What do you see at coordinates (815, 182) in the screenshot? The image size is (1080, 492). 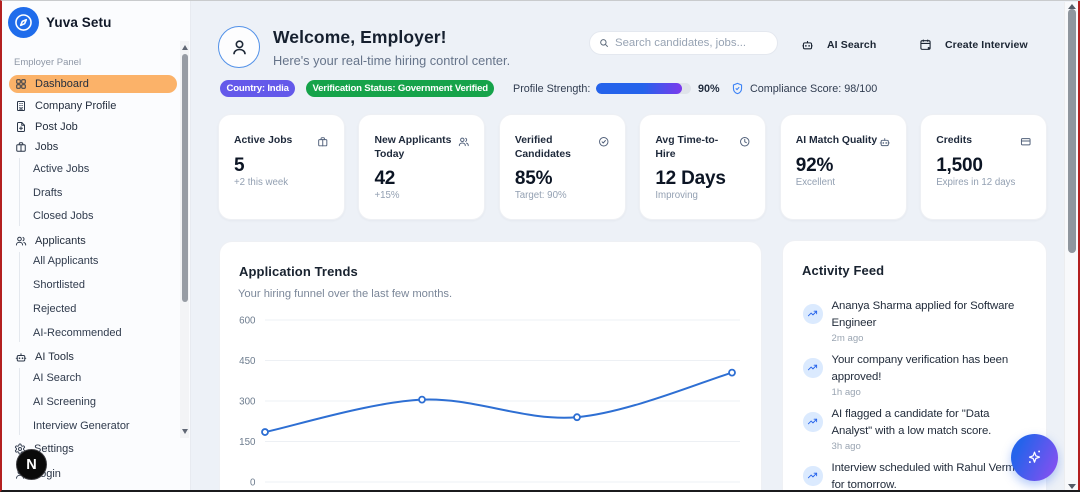 I see `stat-subtext: Excellent` at bounding box center [815, 182].